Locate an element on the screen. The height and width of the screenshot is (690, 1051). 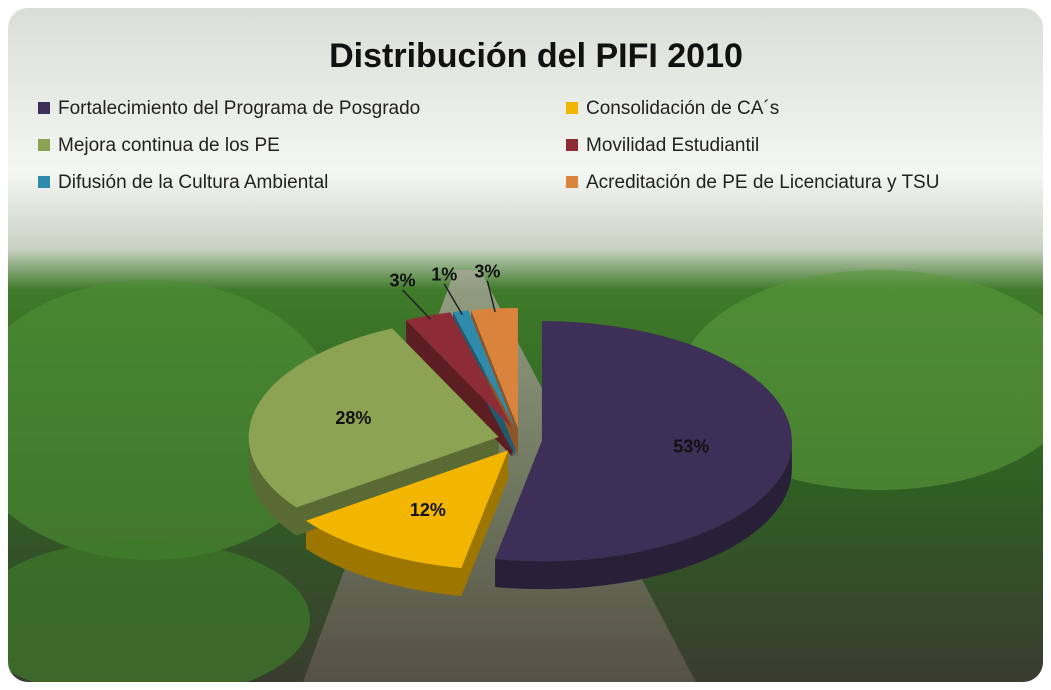
legend-label: Movilidad Estudiantil is located at coordinates (672, 145).